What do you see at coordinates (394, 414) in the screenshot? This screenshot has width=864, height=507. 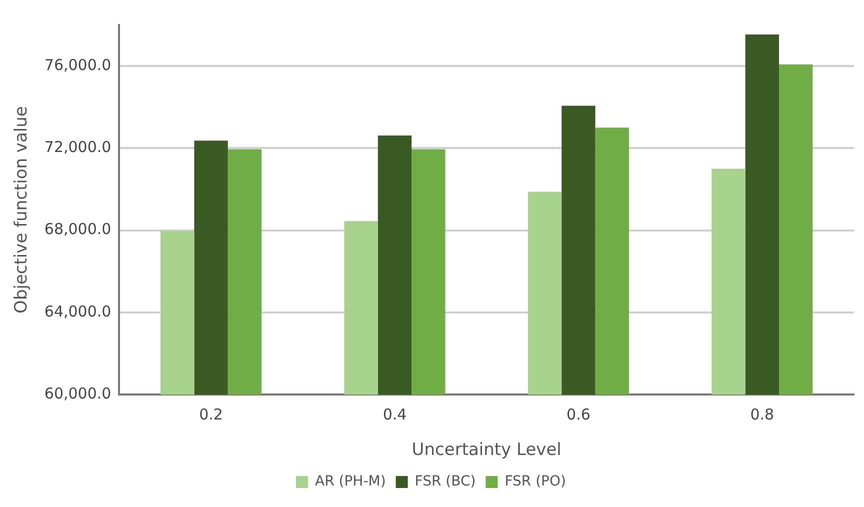 I see `x-tick-label: 0.4` at bounding box center [394, 414].